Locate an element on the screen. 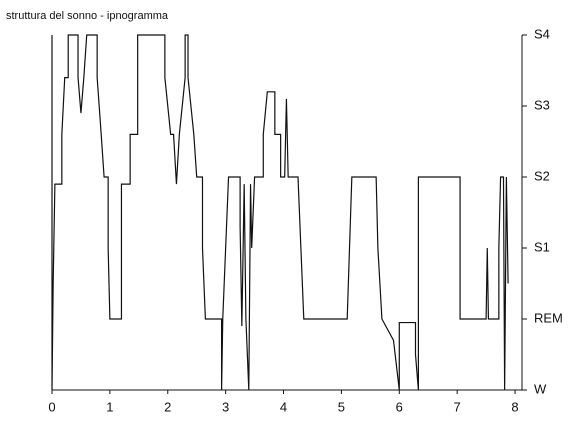  x-tick-label: 4 is located at coordinates (283, 406).